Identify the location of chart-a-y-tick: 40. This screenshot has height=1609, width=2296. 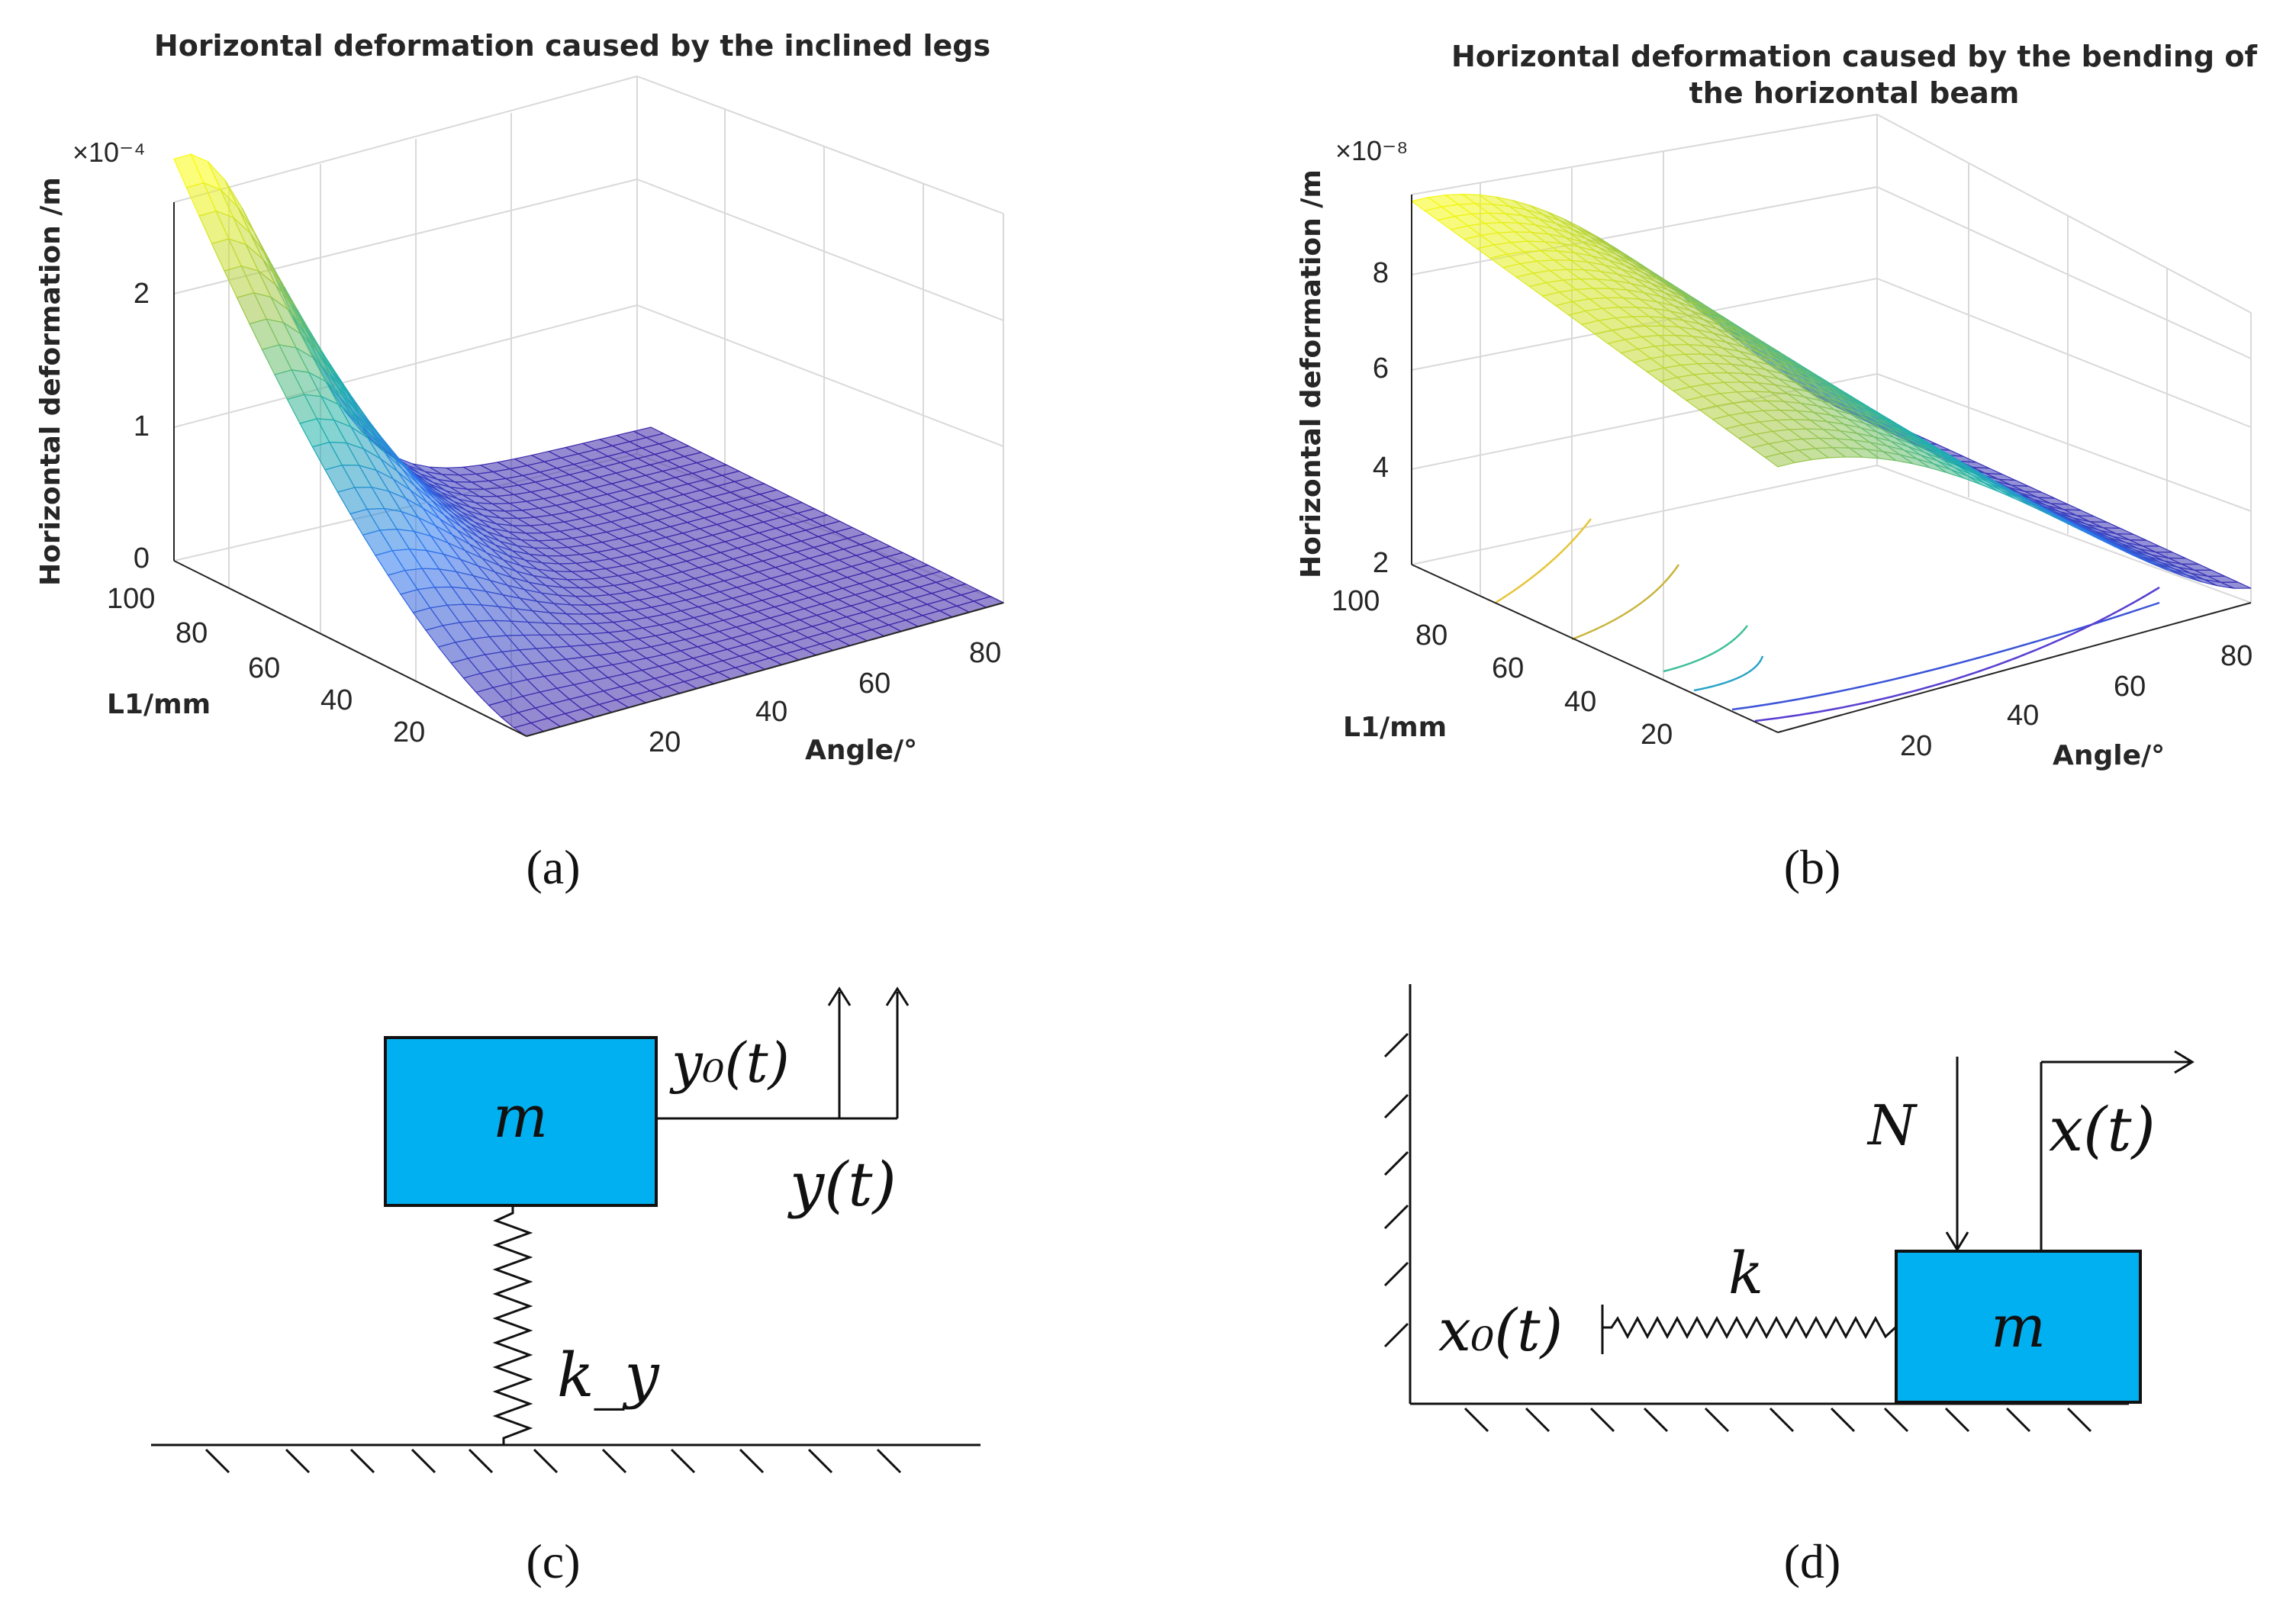
(336, 700).